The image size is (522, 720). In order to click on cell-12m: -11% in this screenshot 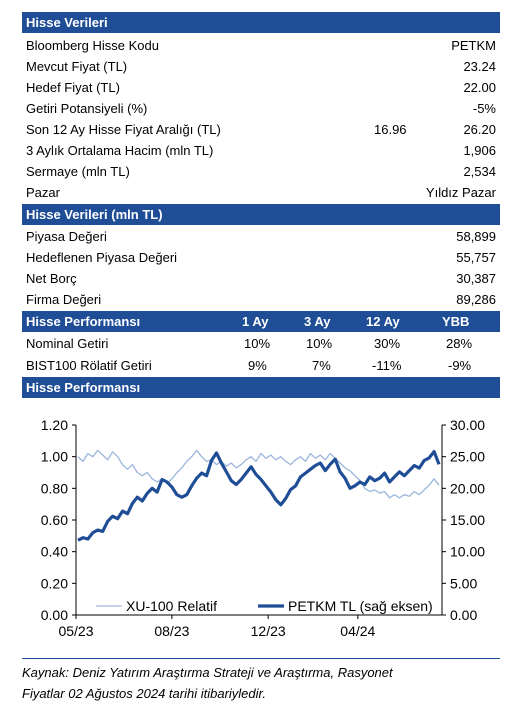, I will do `click(387, 365)`.